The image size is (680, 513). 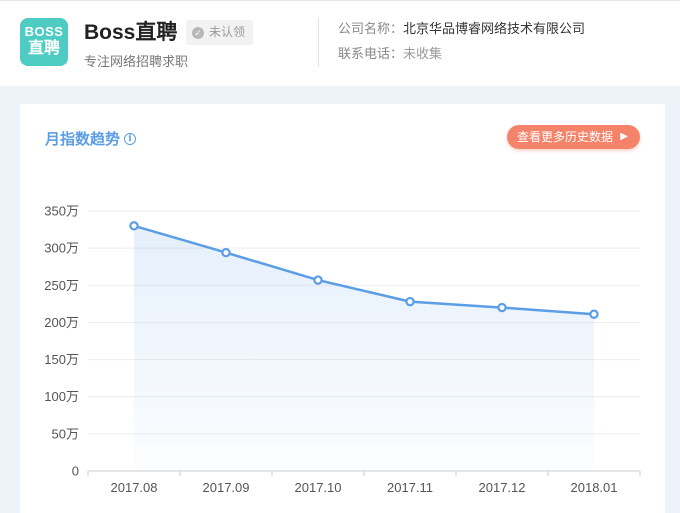 What do you see at coordinates (624, 136) in the screenshot?
I see `triangle-right-icon: ▶` at bounding box center [624, 136].